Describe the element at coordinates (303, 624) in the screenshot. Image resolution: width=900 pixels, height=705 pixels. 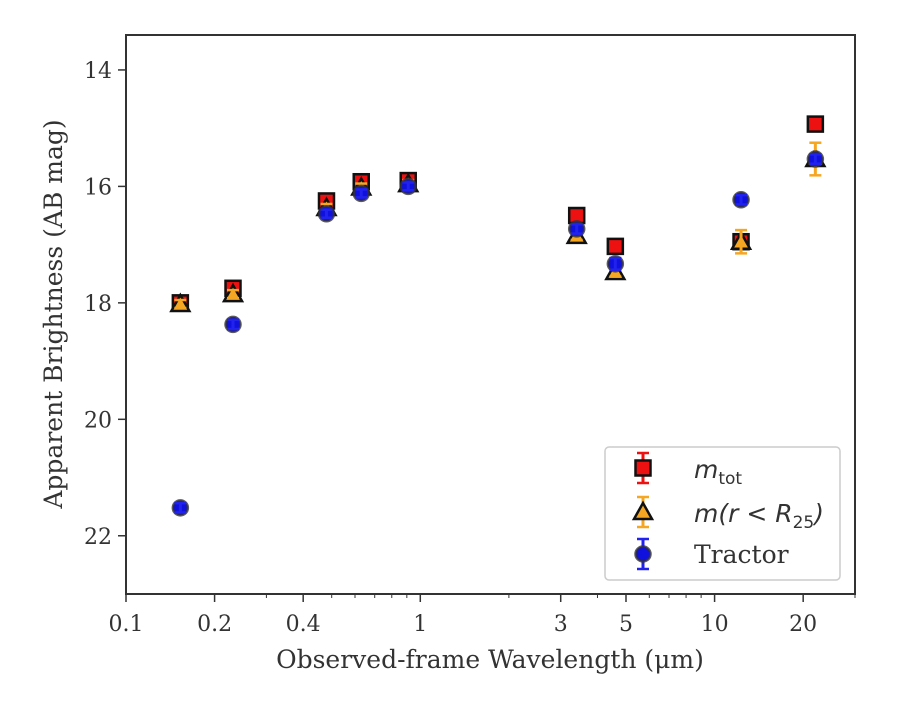
I see `x-tick-label: 0.4` at that location.